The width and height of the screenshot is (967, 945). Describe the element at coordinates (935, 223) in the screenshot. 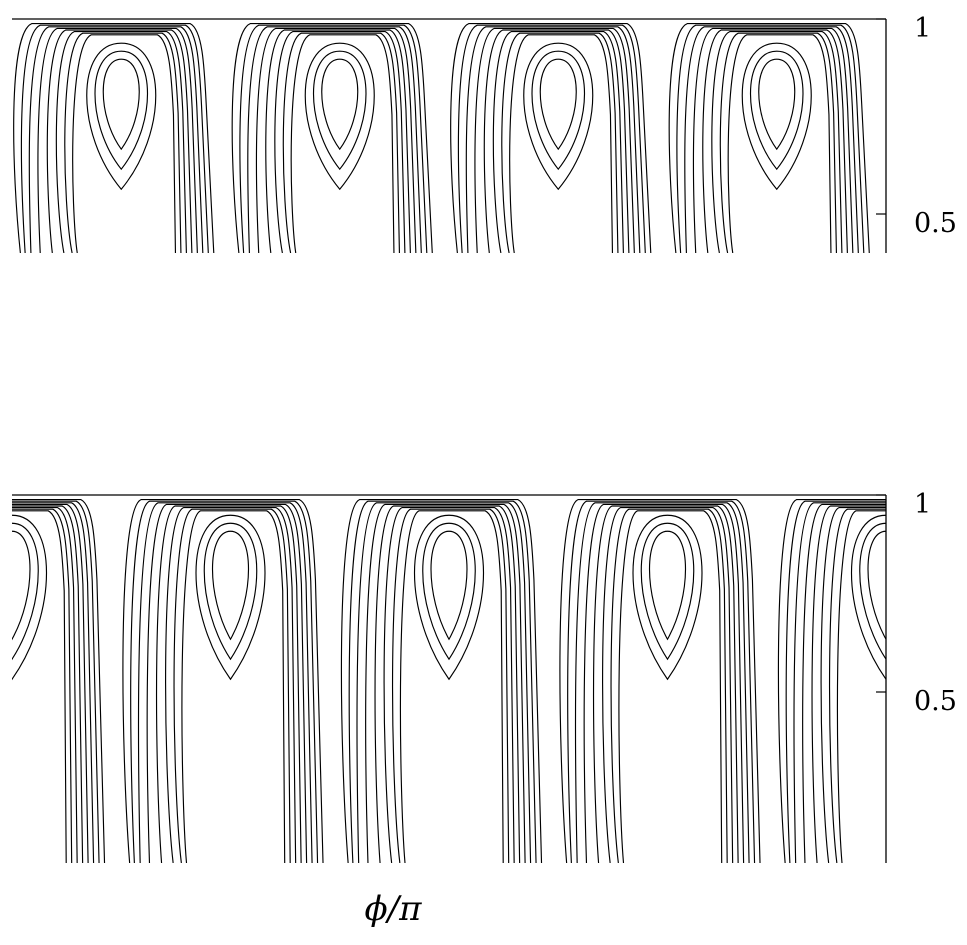

I see `ytick-label-lower: 0.5` at that location.